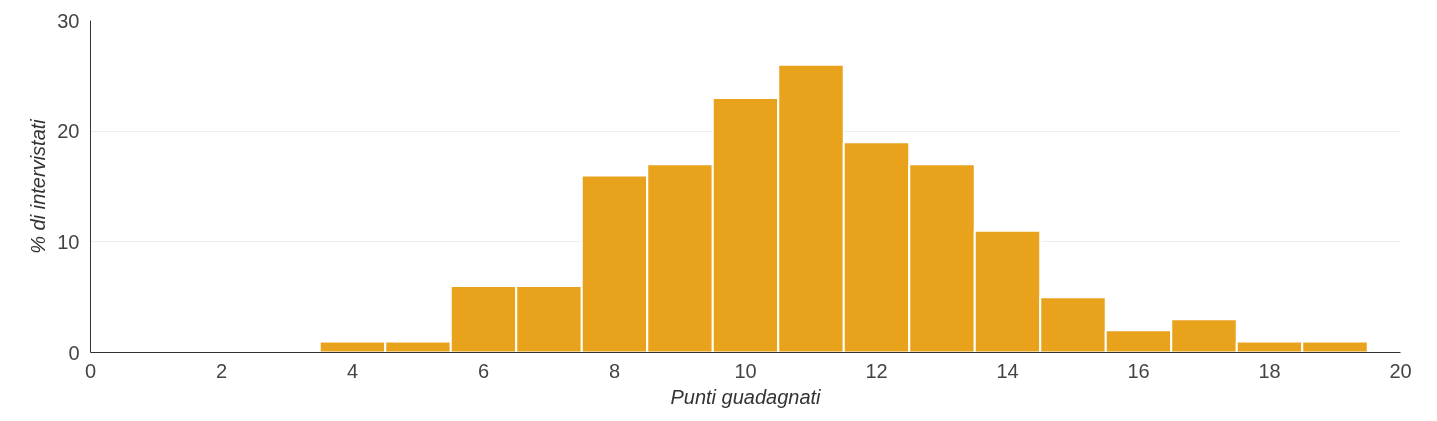 The height and width of the screenshot is (421, 1437). What do you see at coordinates (614, 370) in the screenshot?
I see `x-tick-label: 8` at bounding box center [614, 370].